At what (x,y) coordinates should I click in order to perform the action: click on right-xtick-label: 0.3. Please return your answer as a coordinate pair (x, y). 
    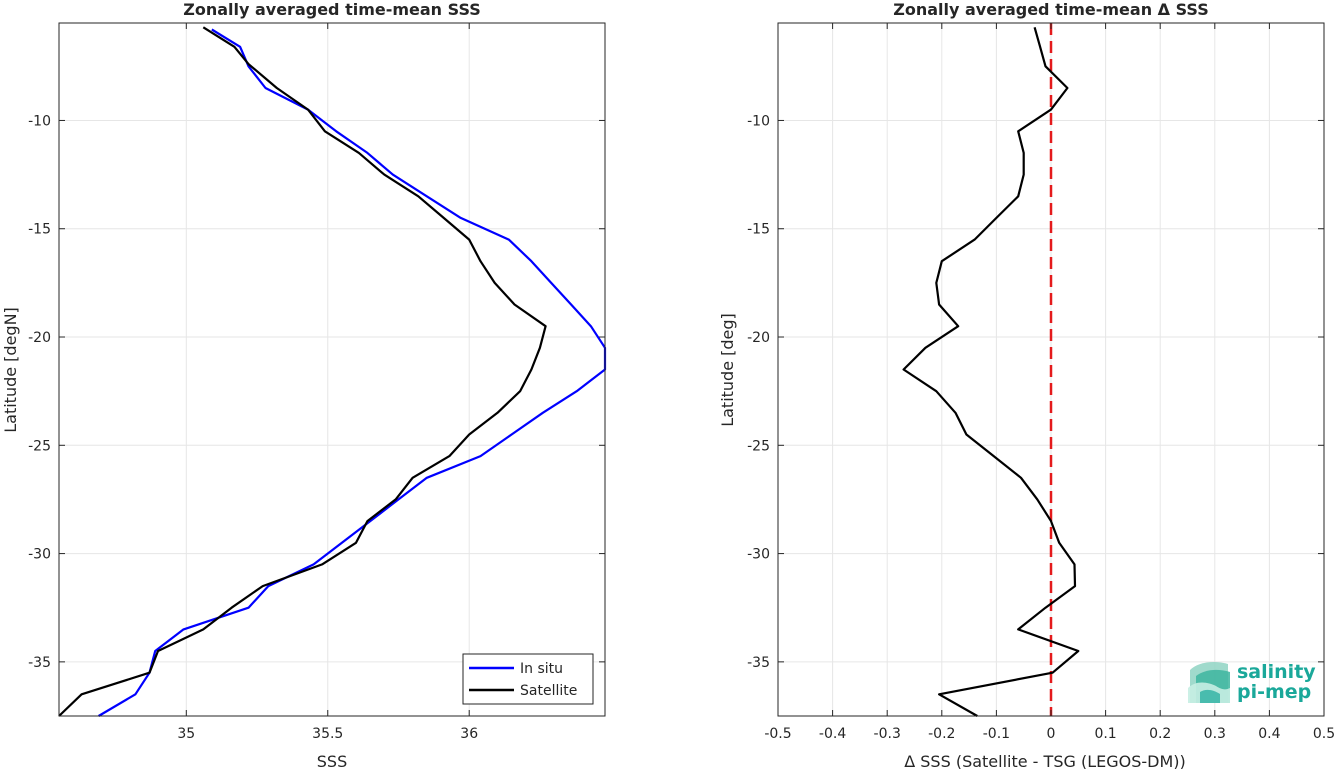
    Looking at the image, I should click on (1215, 734).